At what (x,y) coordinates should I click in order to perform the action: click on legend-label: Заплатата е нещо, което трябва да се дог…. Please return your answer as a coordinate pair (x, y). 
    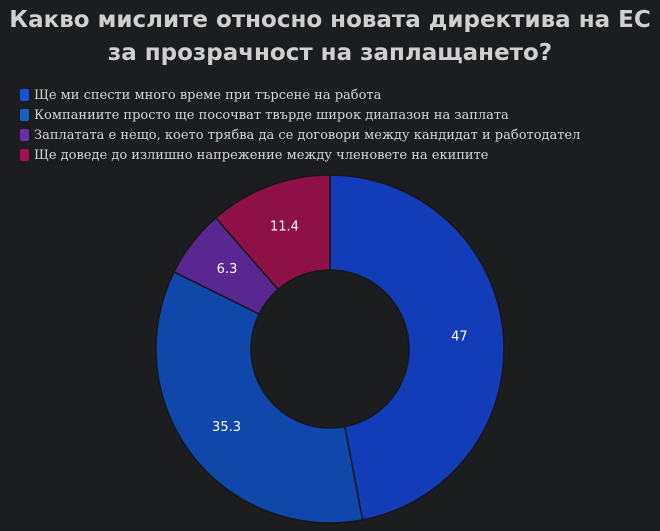
    Looking at the image, I should click on (307, 135).